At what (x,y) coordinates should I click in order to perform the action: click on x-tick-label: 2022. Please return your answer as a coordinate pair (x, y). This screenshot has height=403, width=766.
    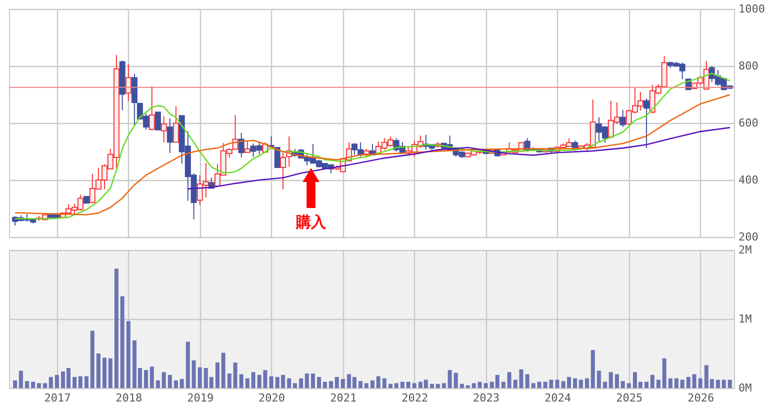
    Looking at the image, I should click on (415, 397).